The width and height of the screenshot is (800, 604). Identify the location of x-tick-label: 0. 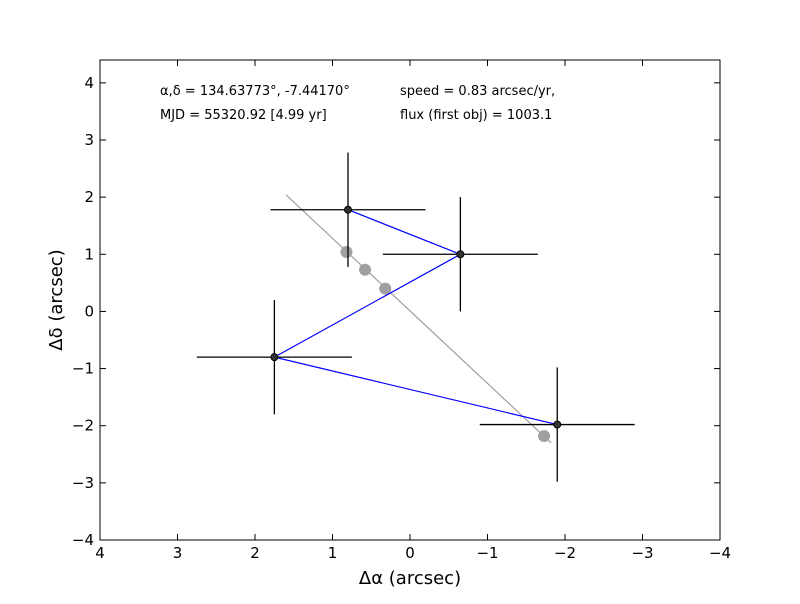
(410, 553).